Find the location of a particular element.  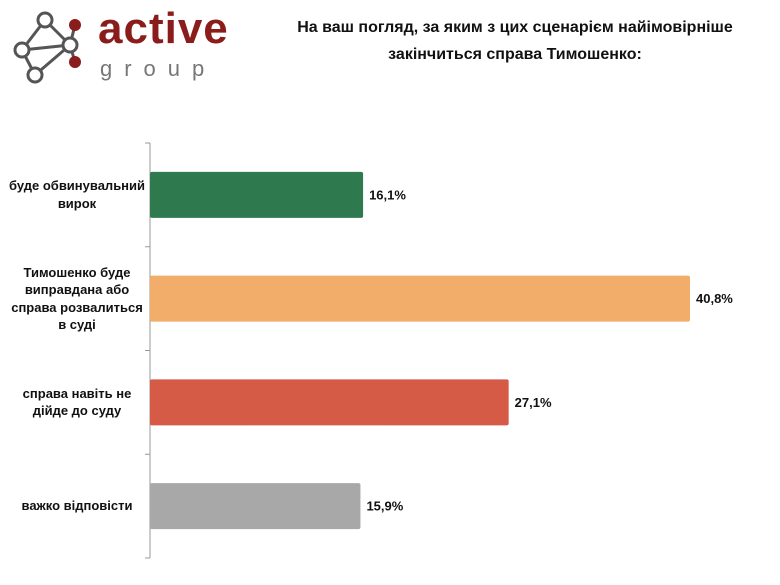

value-label: 16,1% is located at coordinates (387, 194).